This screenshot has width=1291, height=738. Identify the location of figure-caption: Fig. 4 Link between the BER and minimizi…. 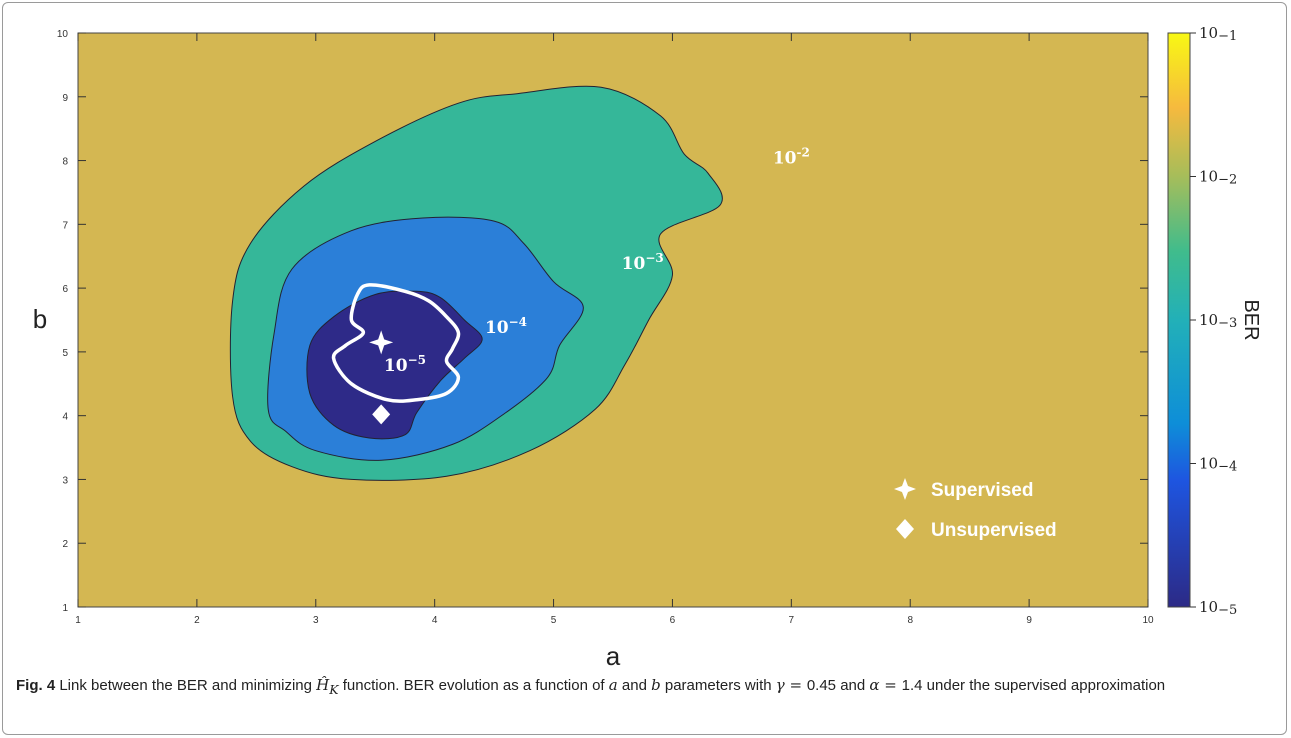
(643, 687).